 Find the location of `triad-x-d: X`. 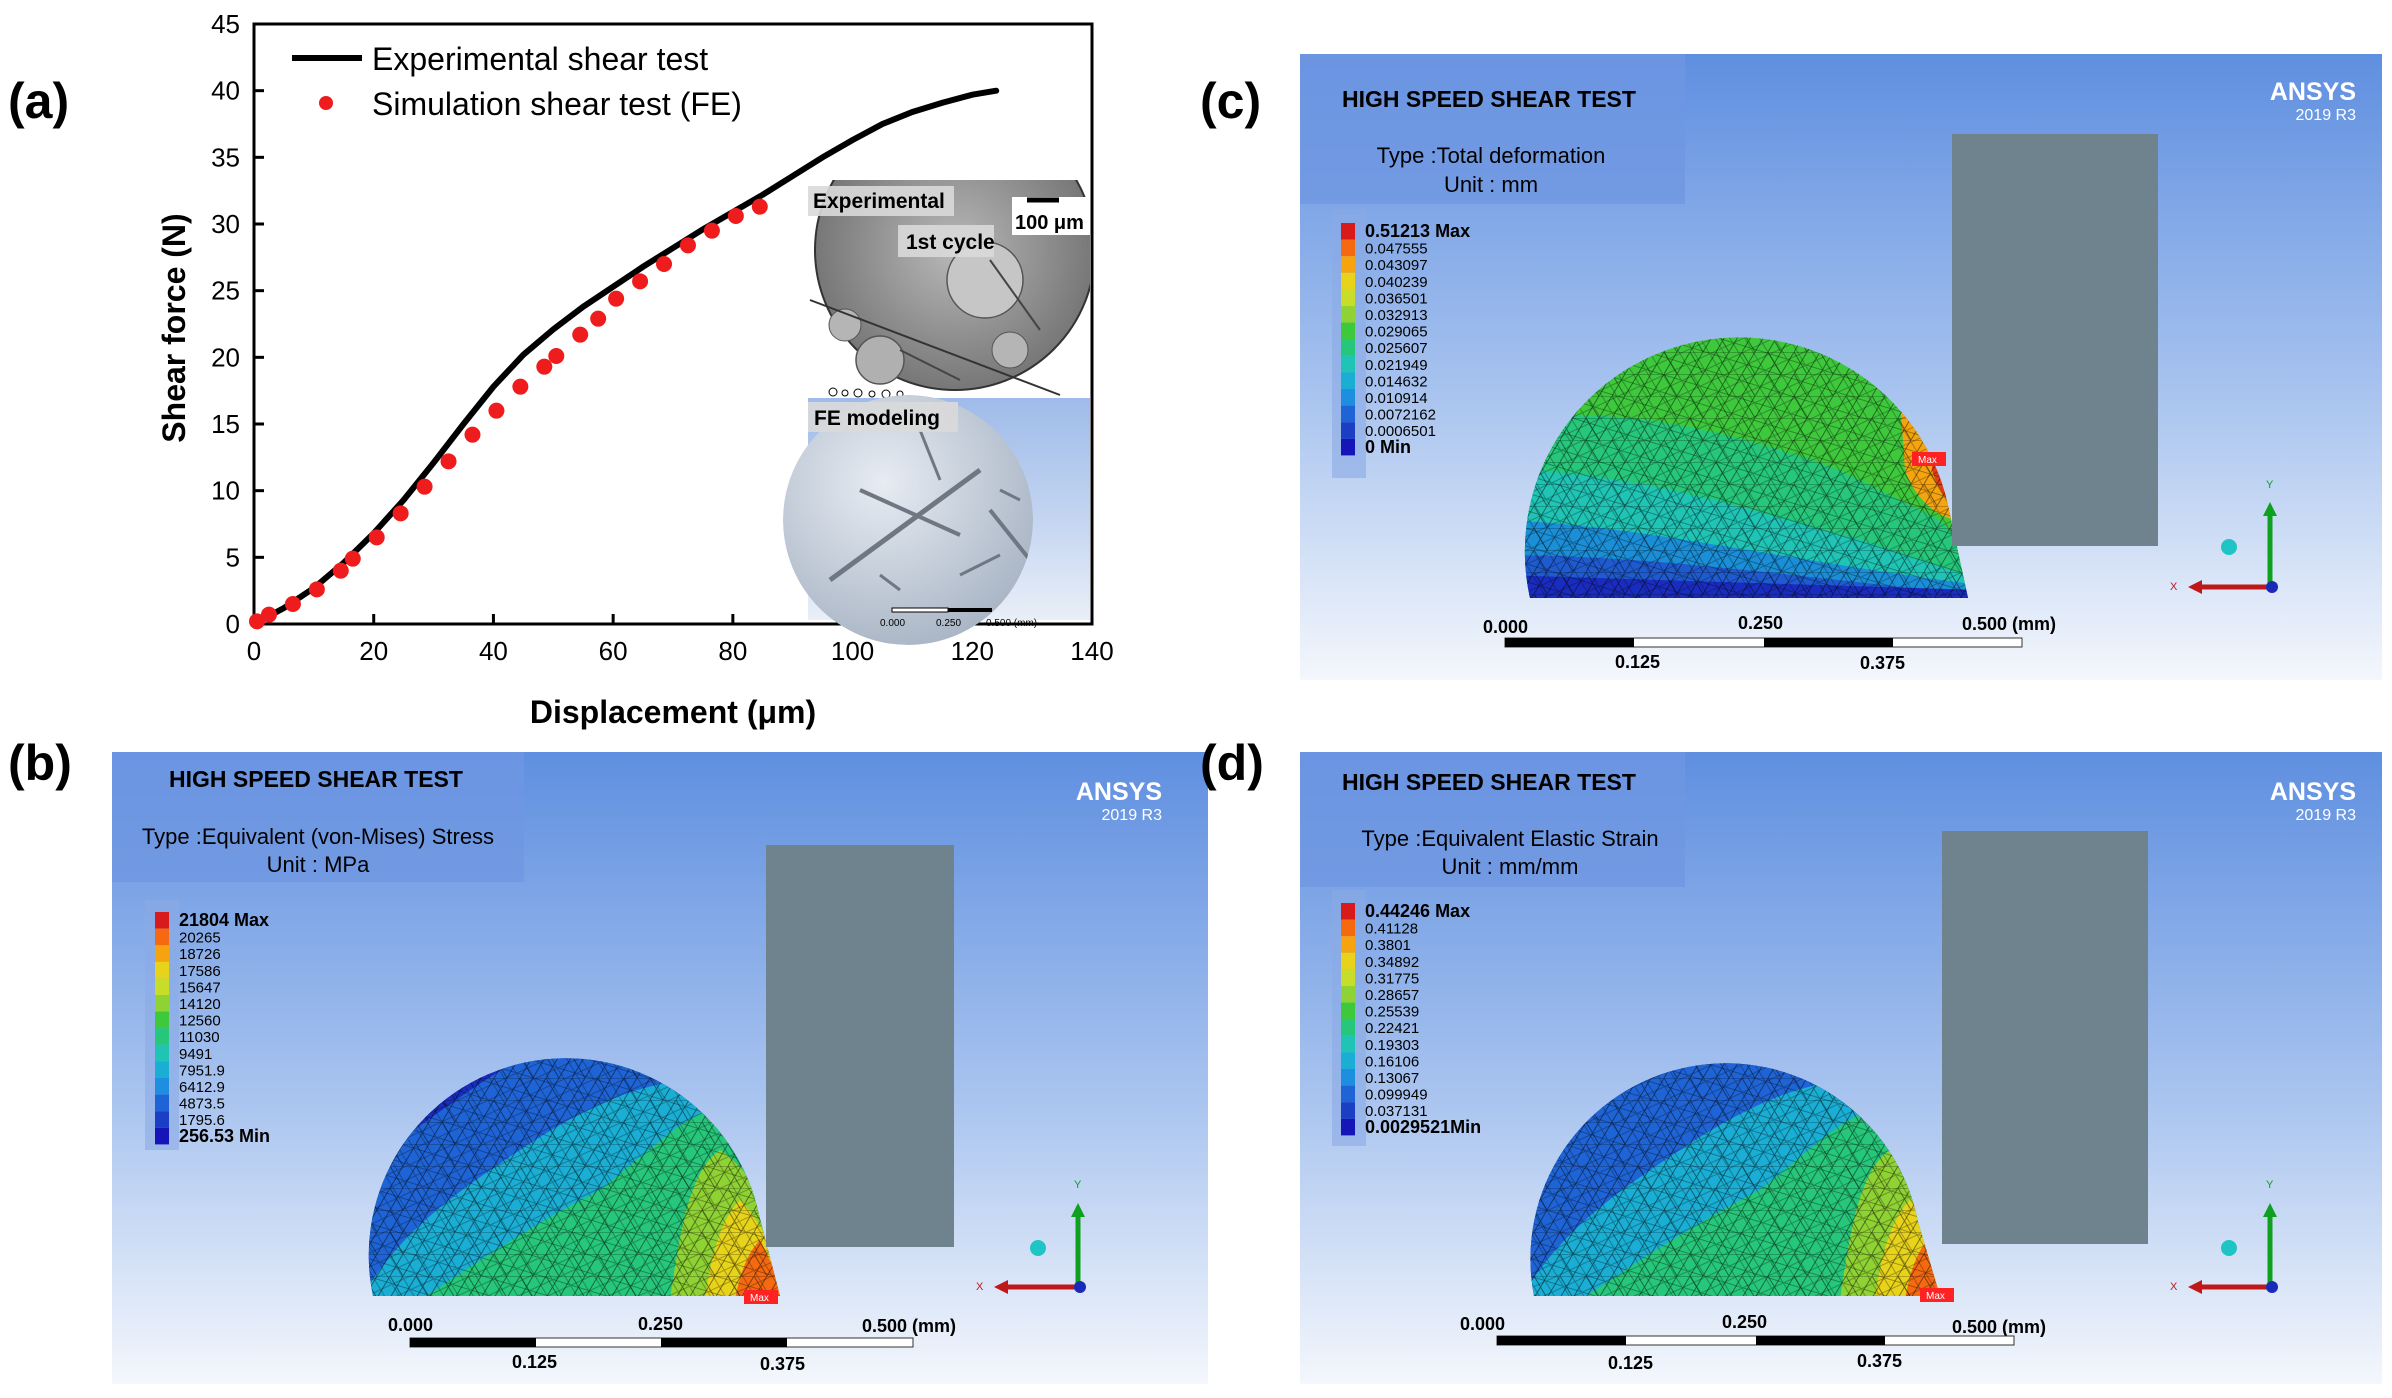

triad-x-d: X is located at coordinates (2174, 1287).